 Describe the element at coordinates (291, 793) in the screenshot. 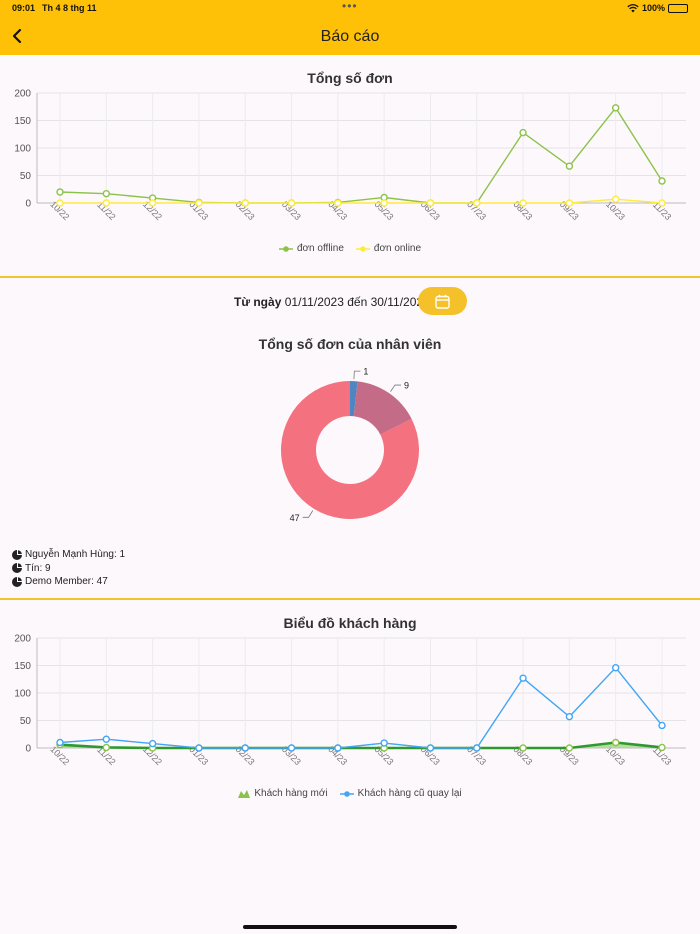

I see `legend-label: Khách hàng mới` at that location.